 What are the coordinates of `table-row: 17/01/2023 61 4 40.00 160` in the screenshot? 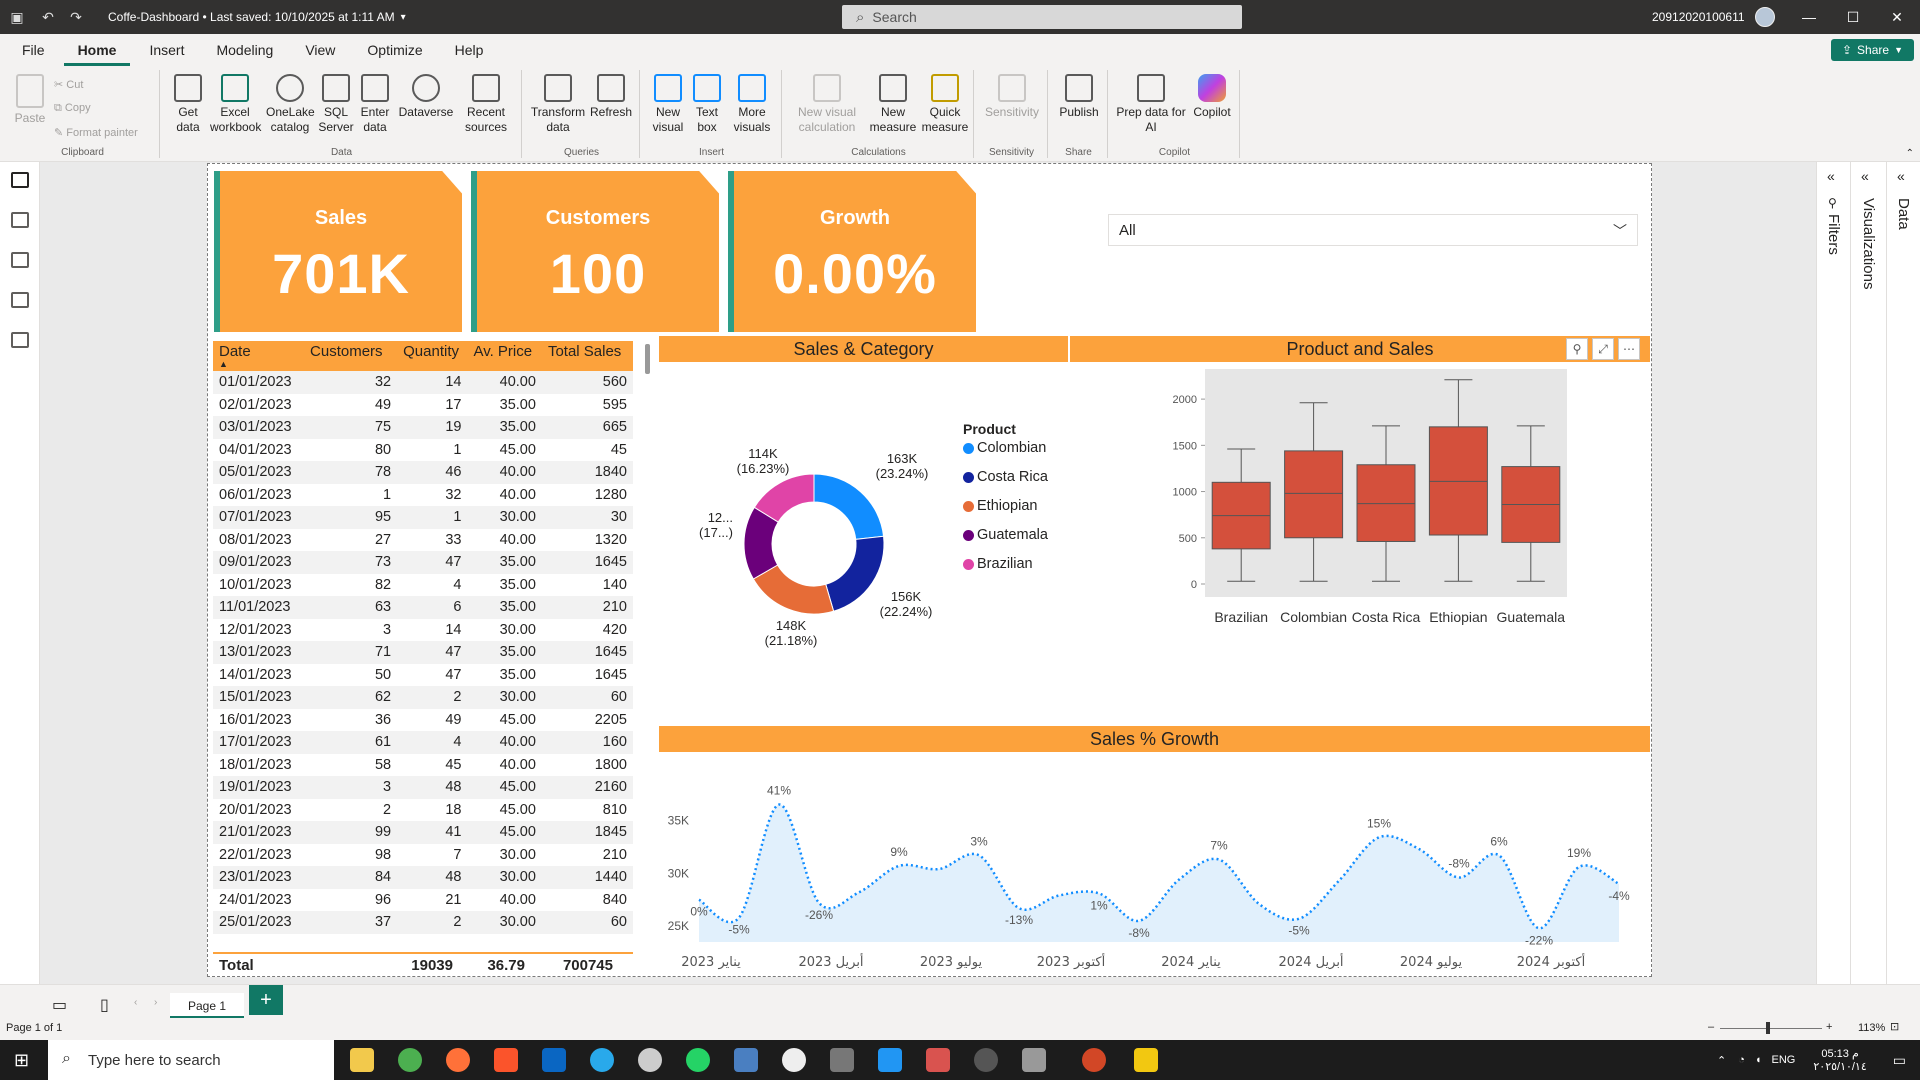 It's located at (423, 742).